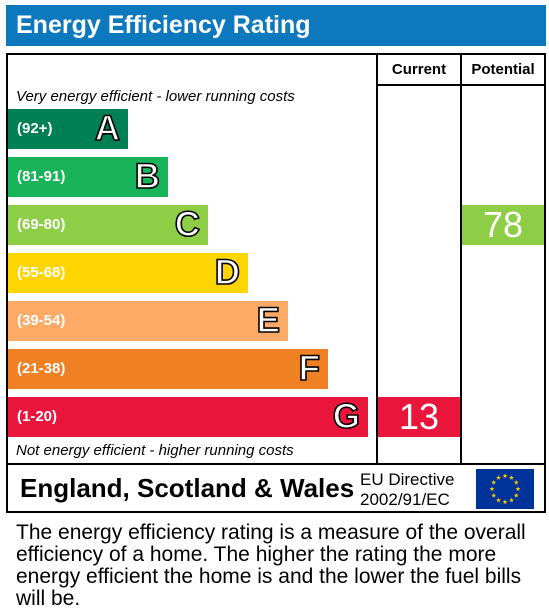  What do you see at coordinates (88, 176) in the screenshot?
I see `band-b: (81-91) B` at bounding box center [88, 176].